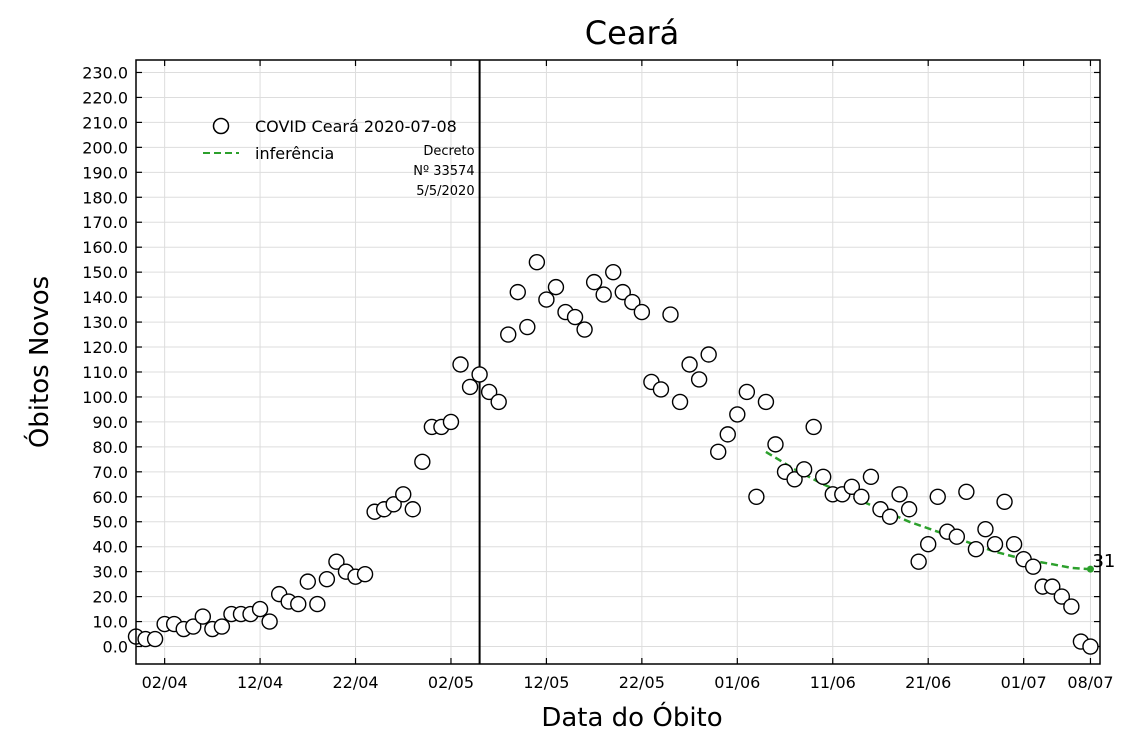 The height and width of the screenshot is (733, 1128). I want to click on y-tick-label: 190.0, so click(105, 172).